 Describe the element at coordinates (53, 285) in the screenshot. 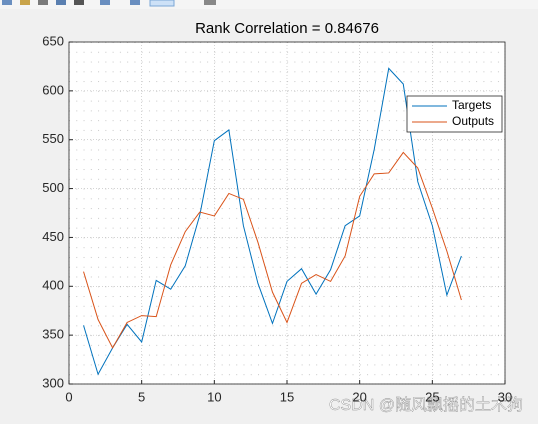

I see `y-tick-label: 400` at that location.